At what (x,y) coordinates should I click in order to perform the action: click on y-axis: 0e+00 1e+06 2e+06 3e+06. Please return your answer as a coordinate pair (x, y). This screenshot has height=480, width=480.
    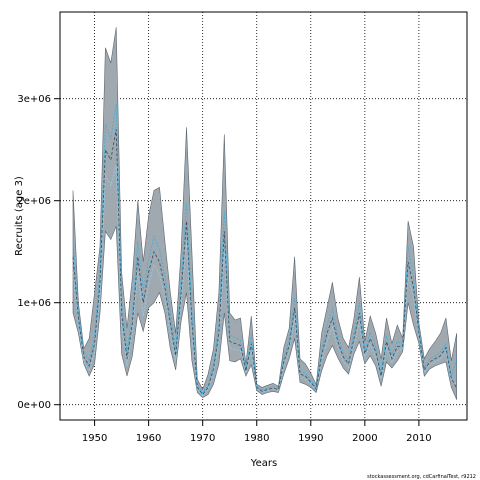
    Looking at the image, I should click on (38, 252).